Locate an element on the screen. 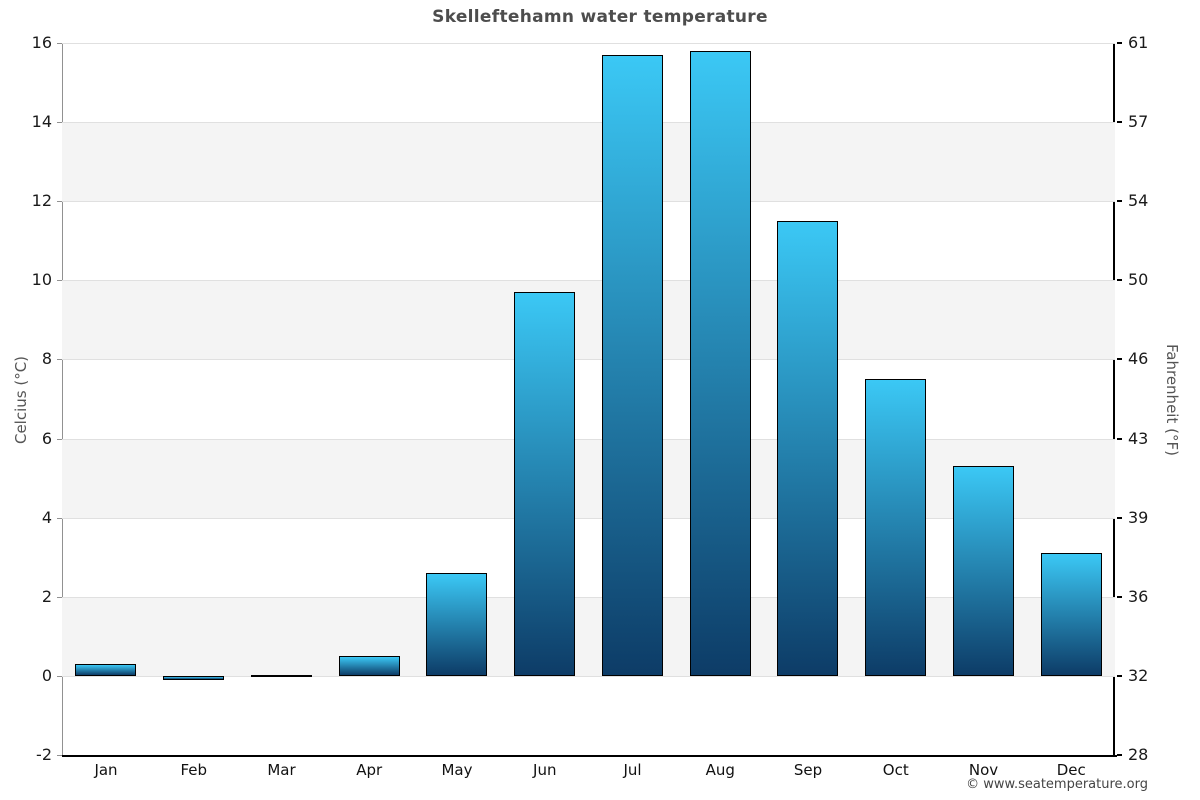 The width and height of the screenshot is (1200, 800). x-tick-label-nov: Nov is located at coordinates (983, 770).